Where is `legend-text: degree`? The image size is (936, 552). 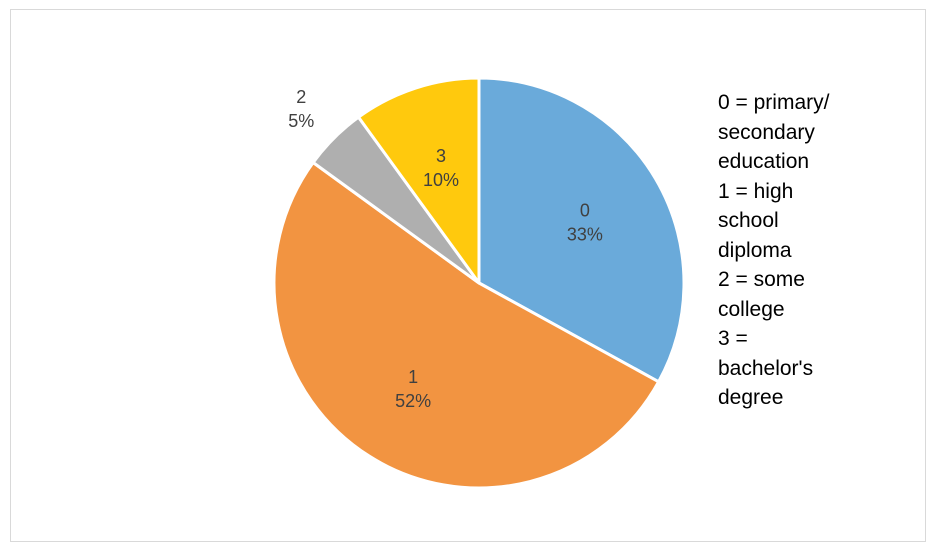 legend-text: degree is located at coordinates (751, 397).